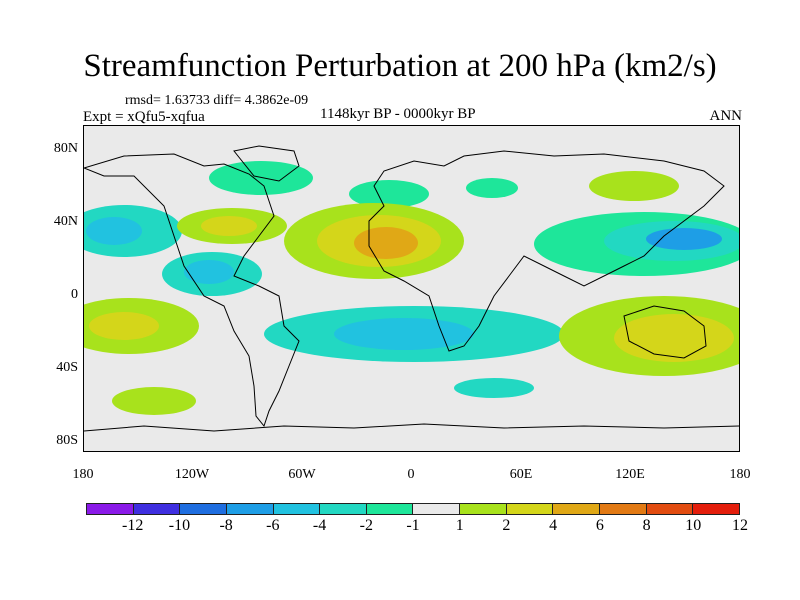 The width and height of the screenshot is (800, 600). I want to click on americas-coast, so click(192, 290).